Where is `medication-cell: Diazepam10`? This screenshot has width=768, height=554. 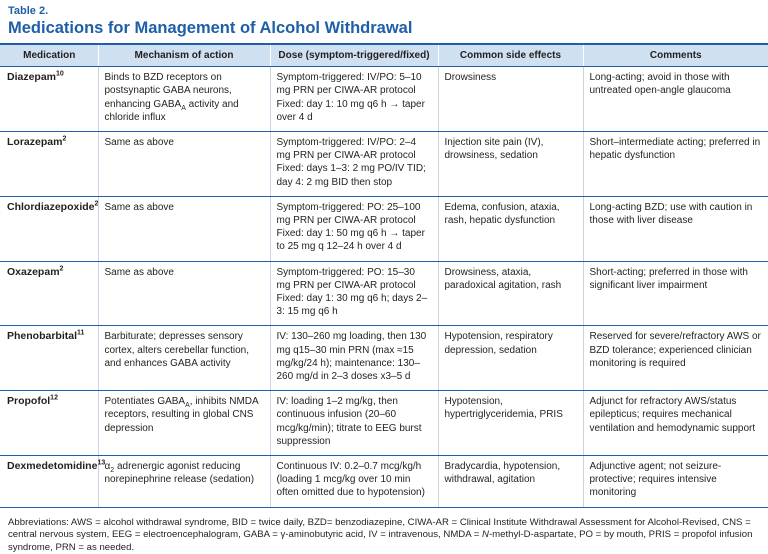
medication-cell: Diazepam10 is located at coordinates (49, 99).